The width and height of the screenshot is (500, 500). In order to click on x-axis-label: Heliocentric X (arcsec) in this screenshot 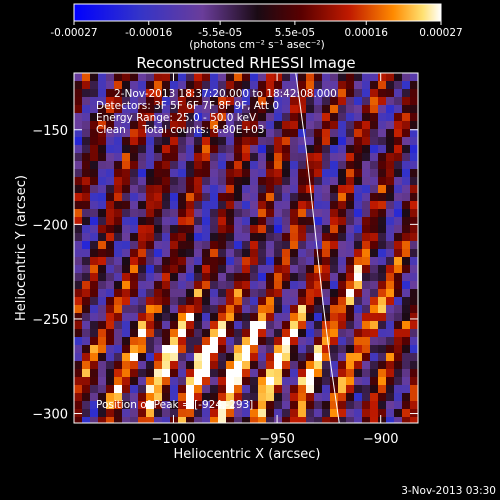, I will do `click(247, 454)`.